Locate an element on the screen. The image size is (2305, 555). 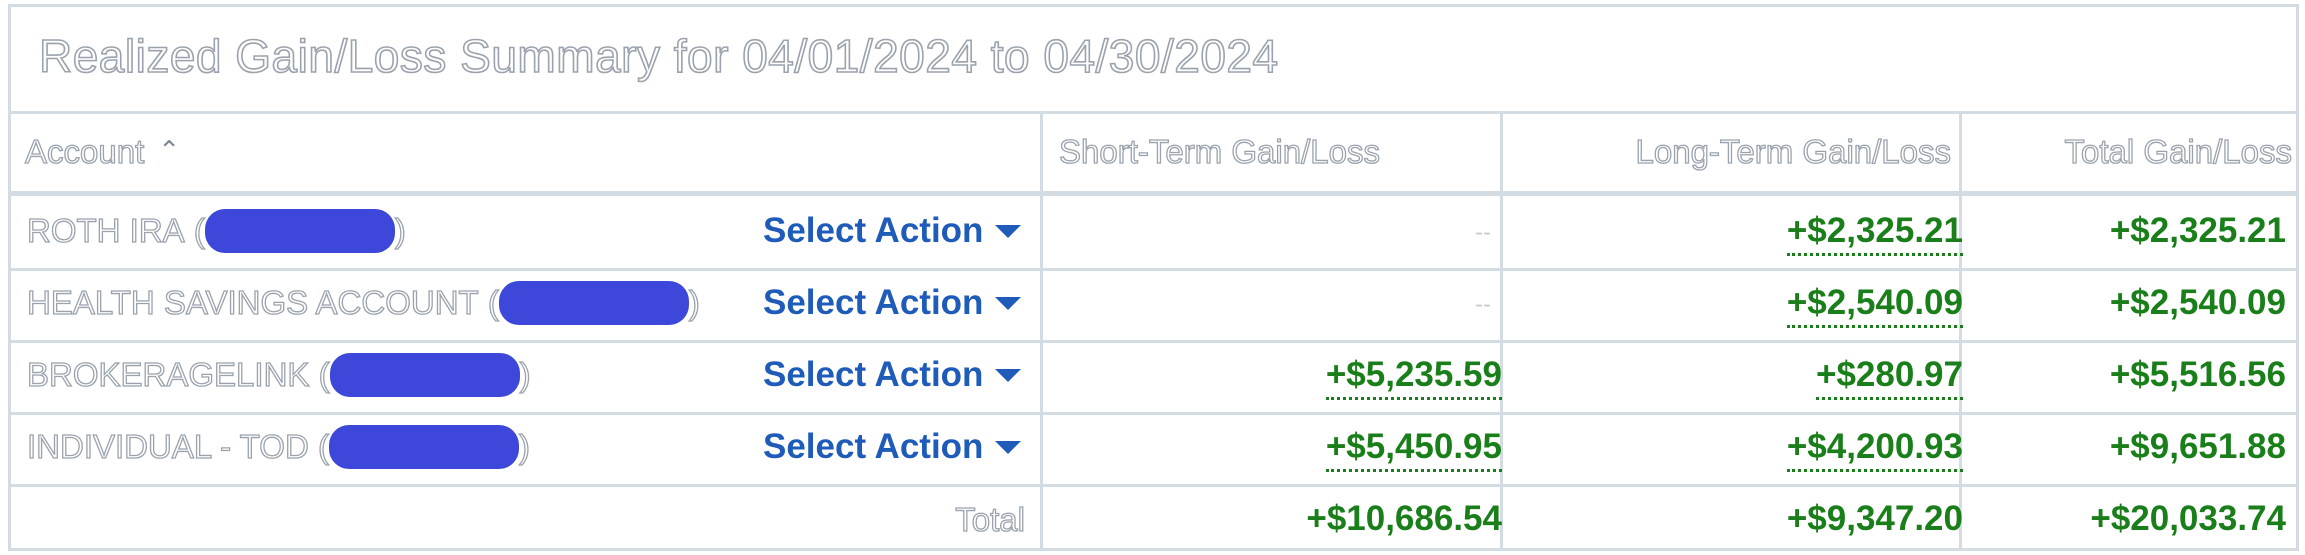
total-row-label: Total is located at coordinates (990, 519).